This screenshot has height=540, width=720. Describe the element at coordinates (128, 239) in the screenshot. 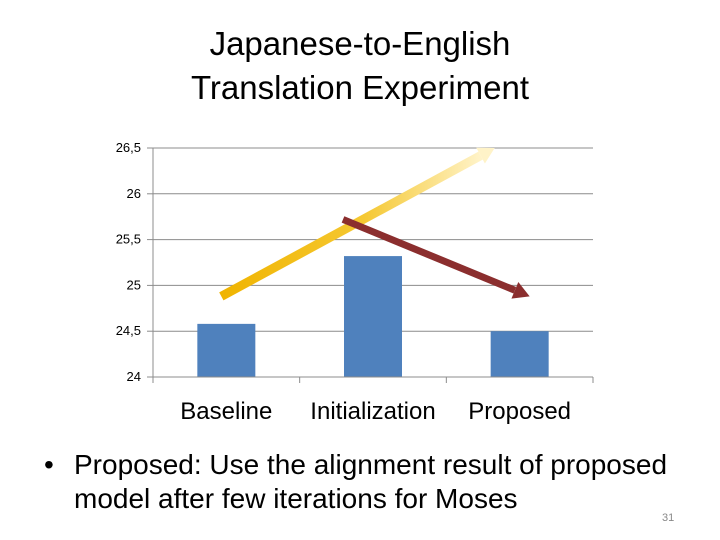

I see `y-tick-label: 25,5` at that location.